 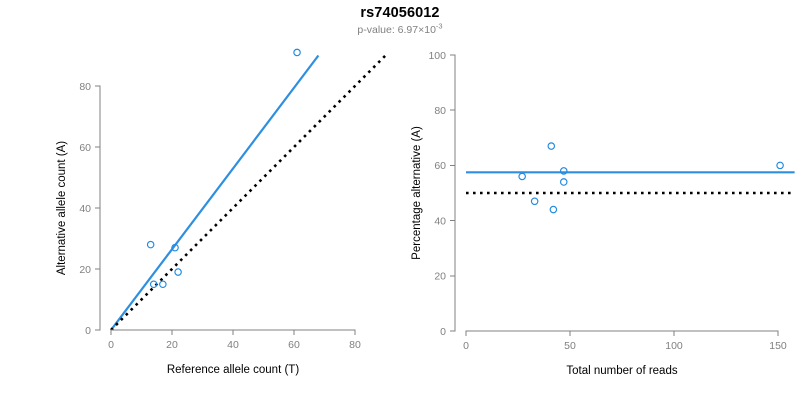 What do you see at coordinates (621, 371) in the screenshot?
I see `x-axis-title: Total number of reads` at bounding box center [621, 371].